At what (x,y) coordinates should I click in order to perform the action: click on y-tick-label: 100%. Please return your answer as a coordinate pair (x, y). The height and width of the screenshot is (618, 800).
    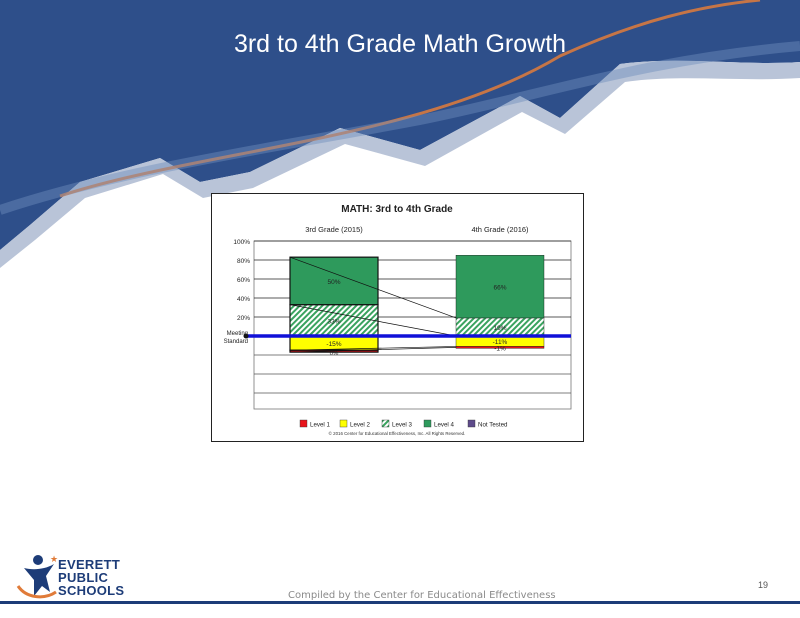
    Looking at the image, I should click on (241, 242).